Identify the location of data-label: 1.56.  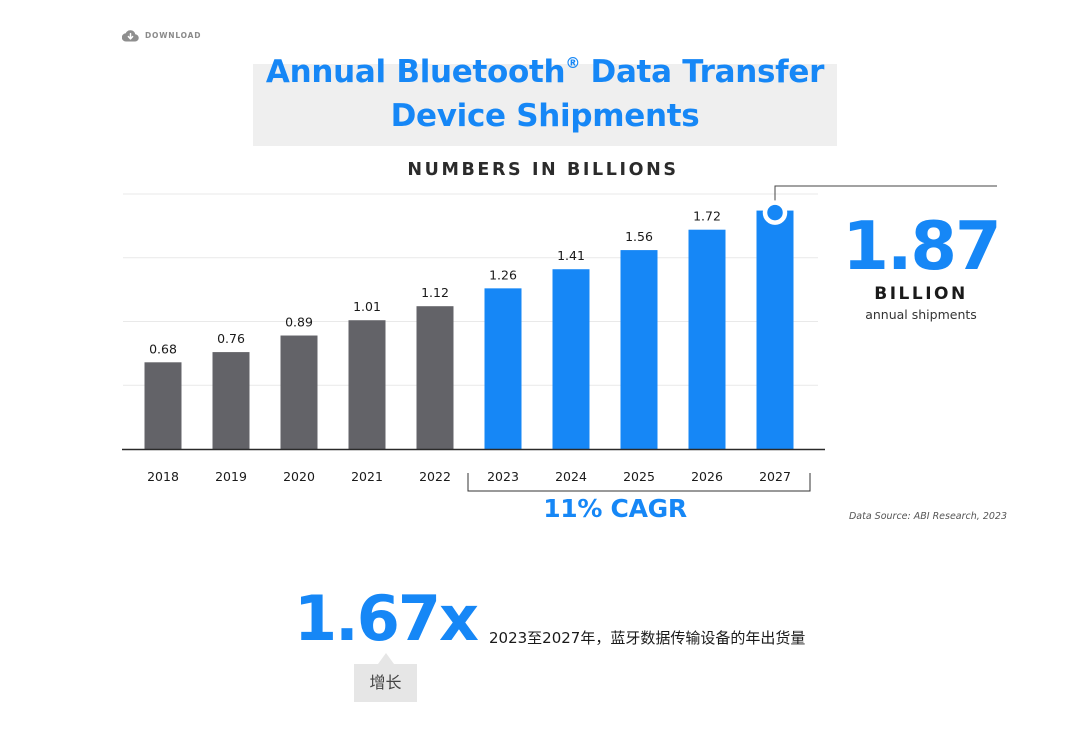
(639, 236).